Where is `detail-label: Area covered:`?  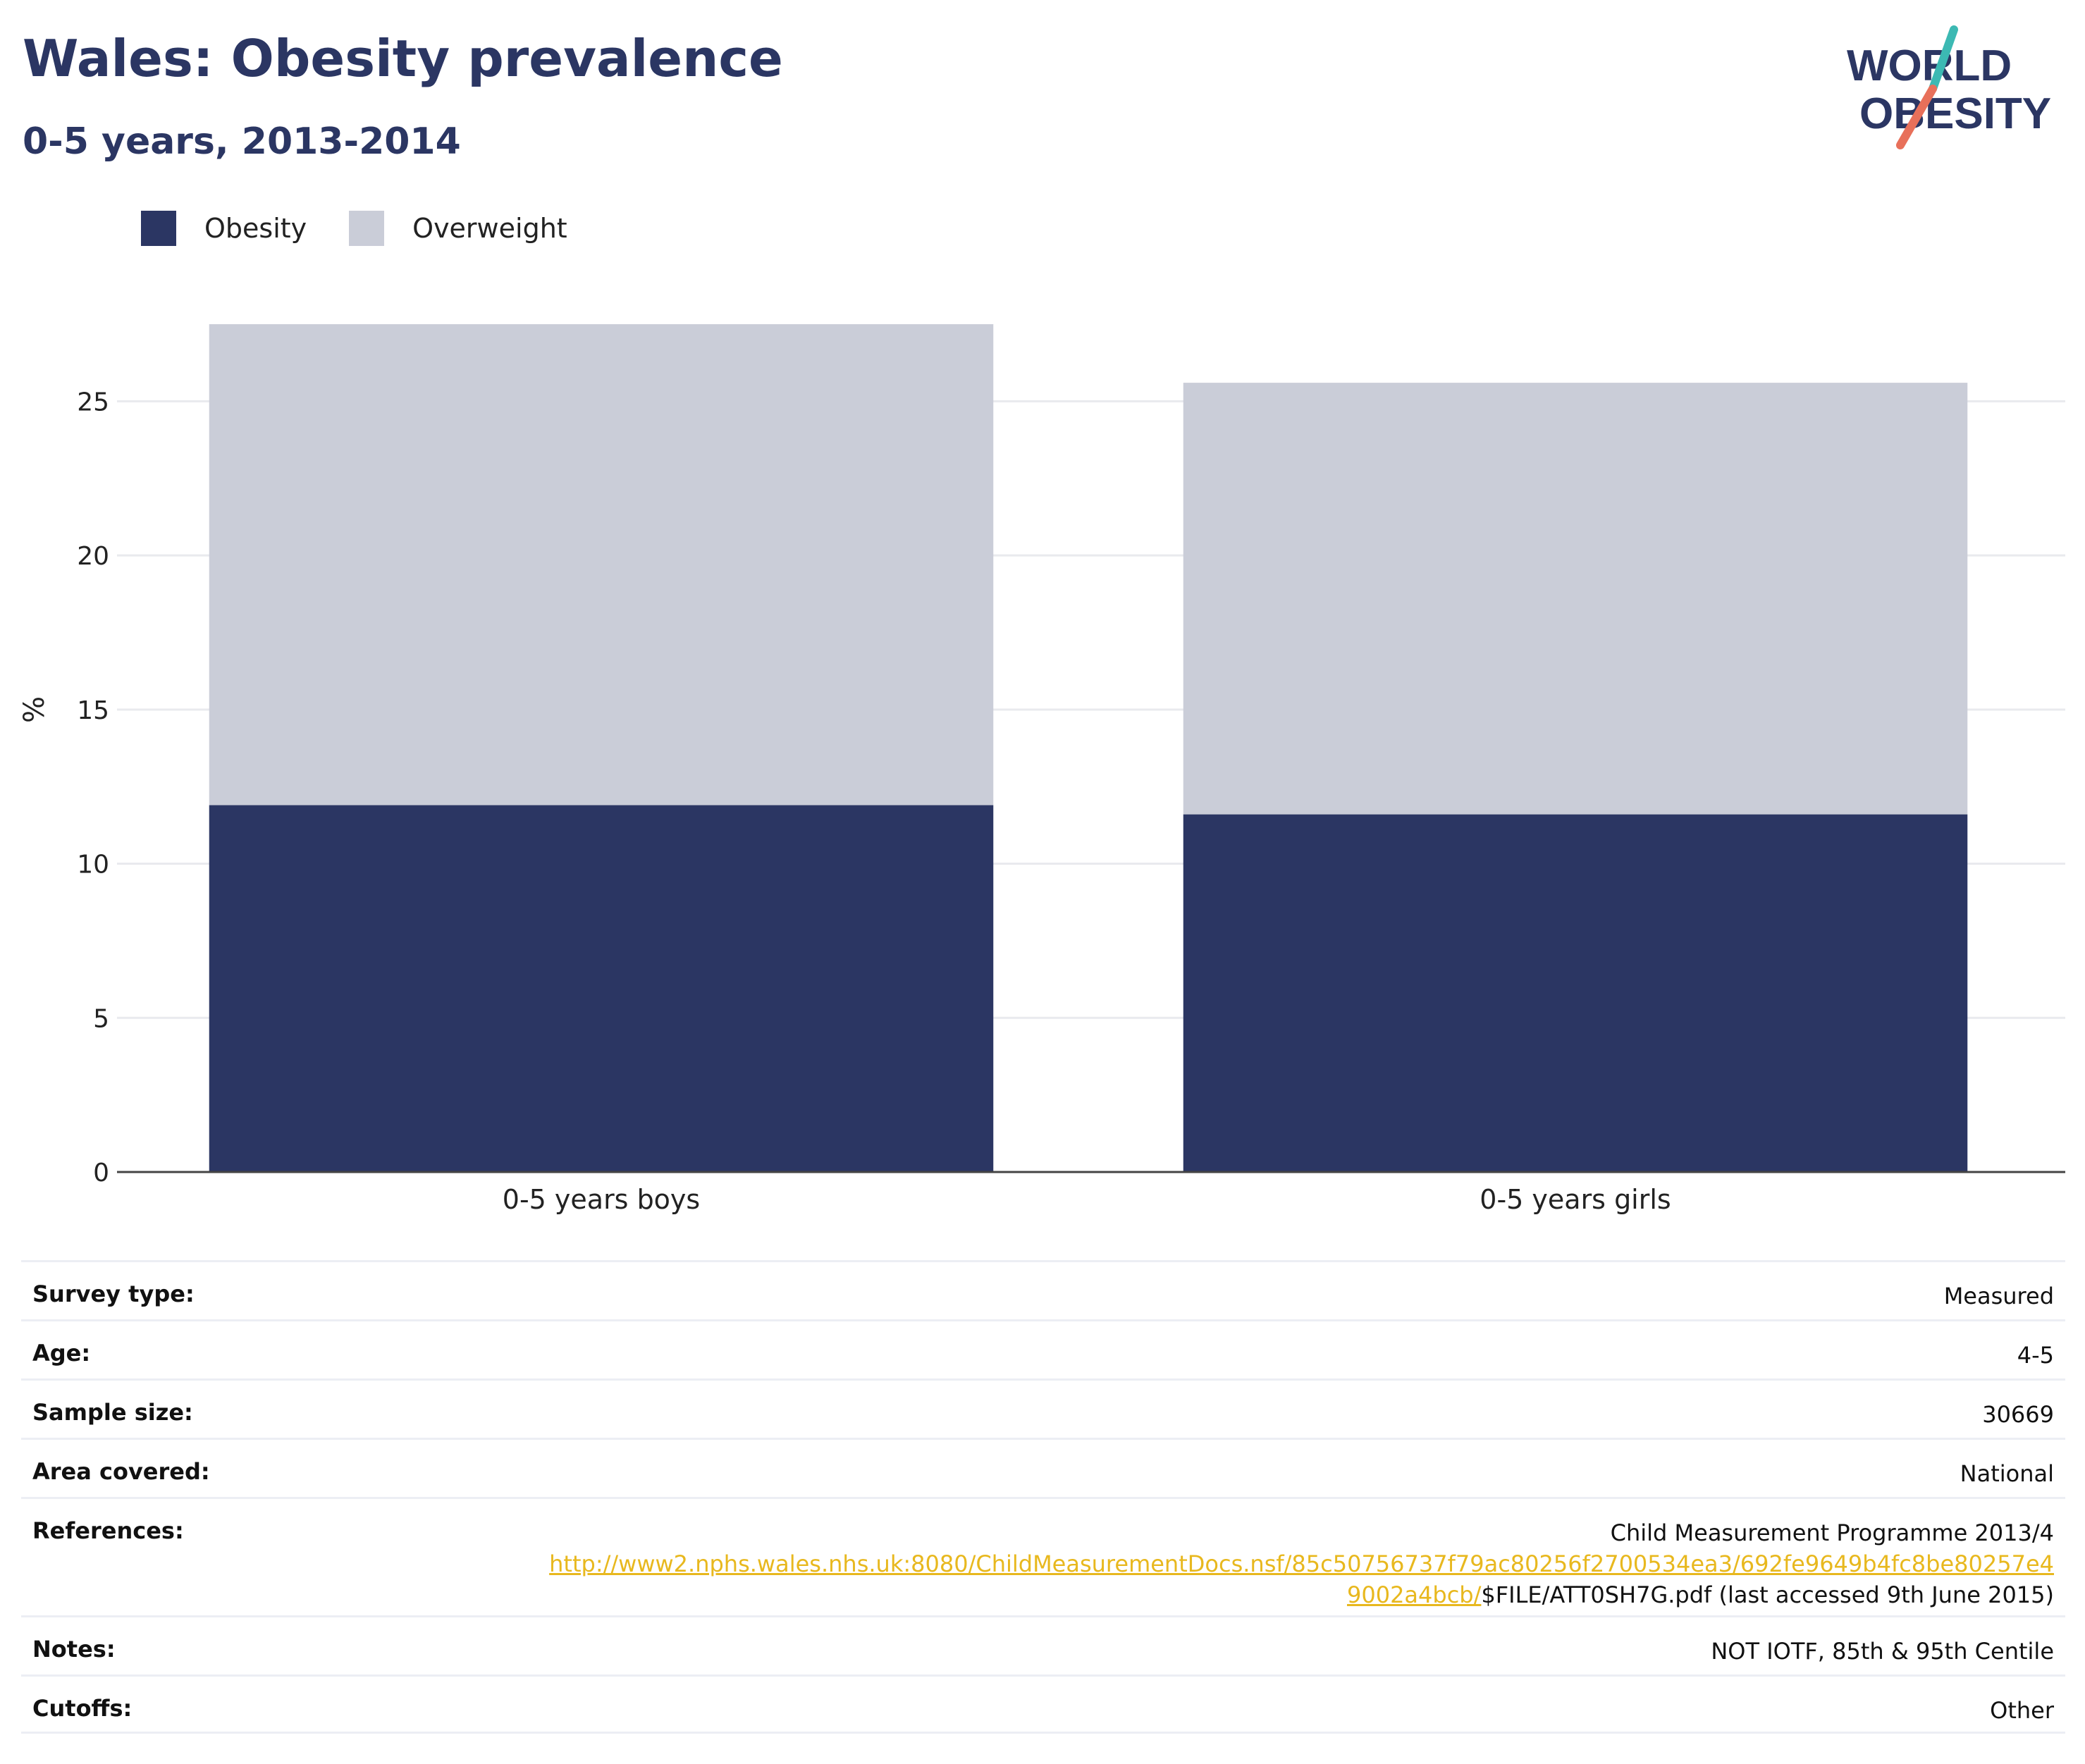 detail-label: Area covered: is located at coordinates (121, 1471).